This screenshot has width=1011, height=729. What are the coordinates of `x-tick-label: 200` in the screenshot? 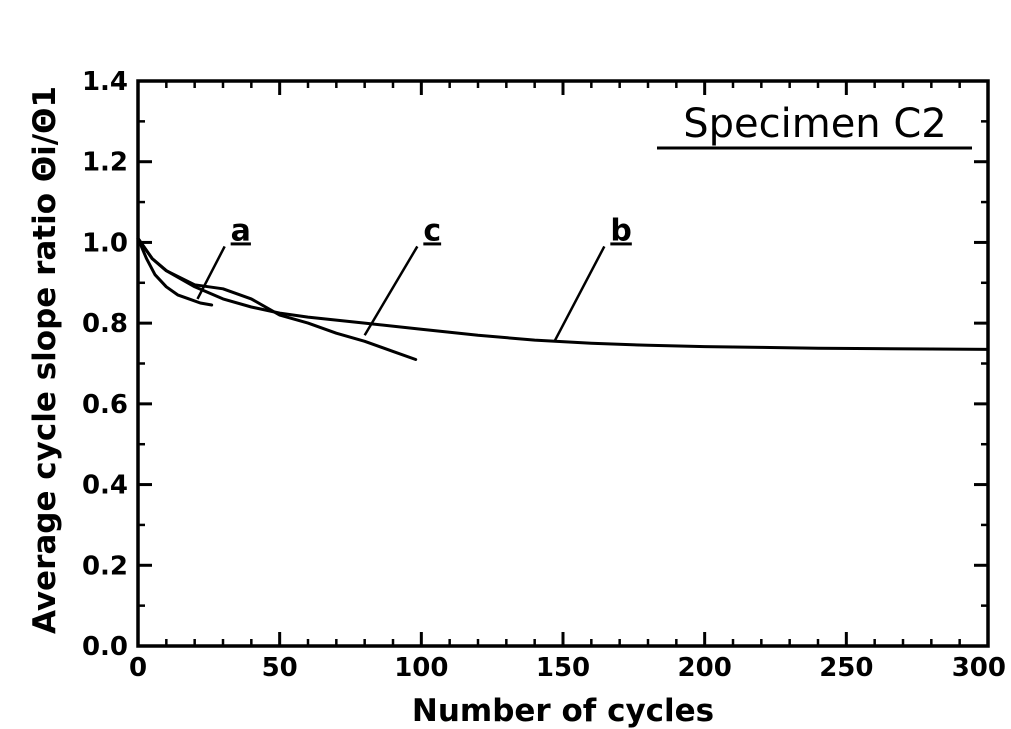 It's located at (705, 668).